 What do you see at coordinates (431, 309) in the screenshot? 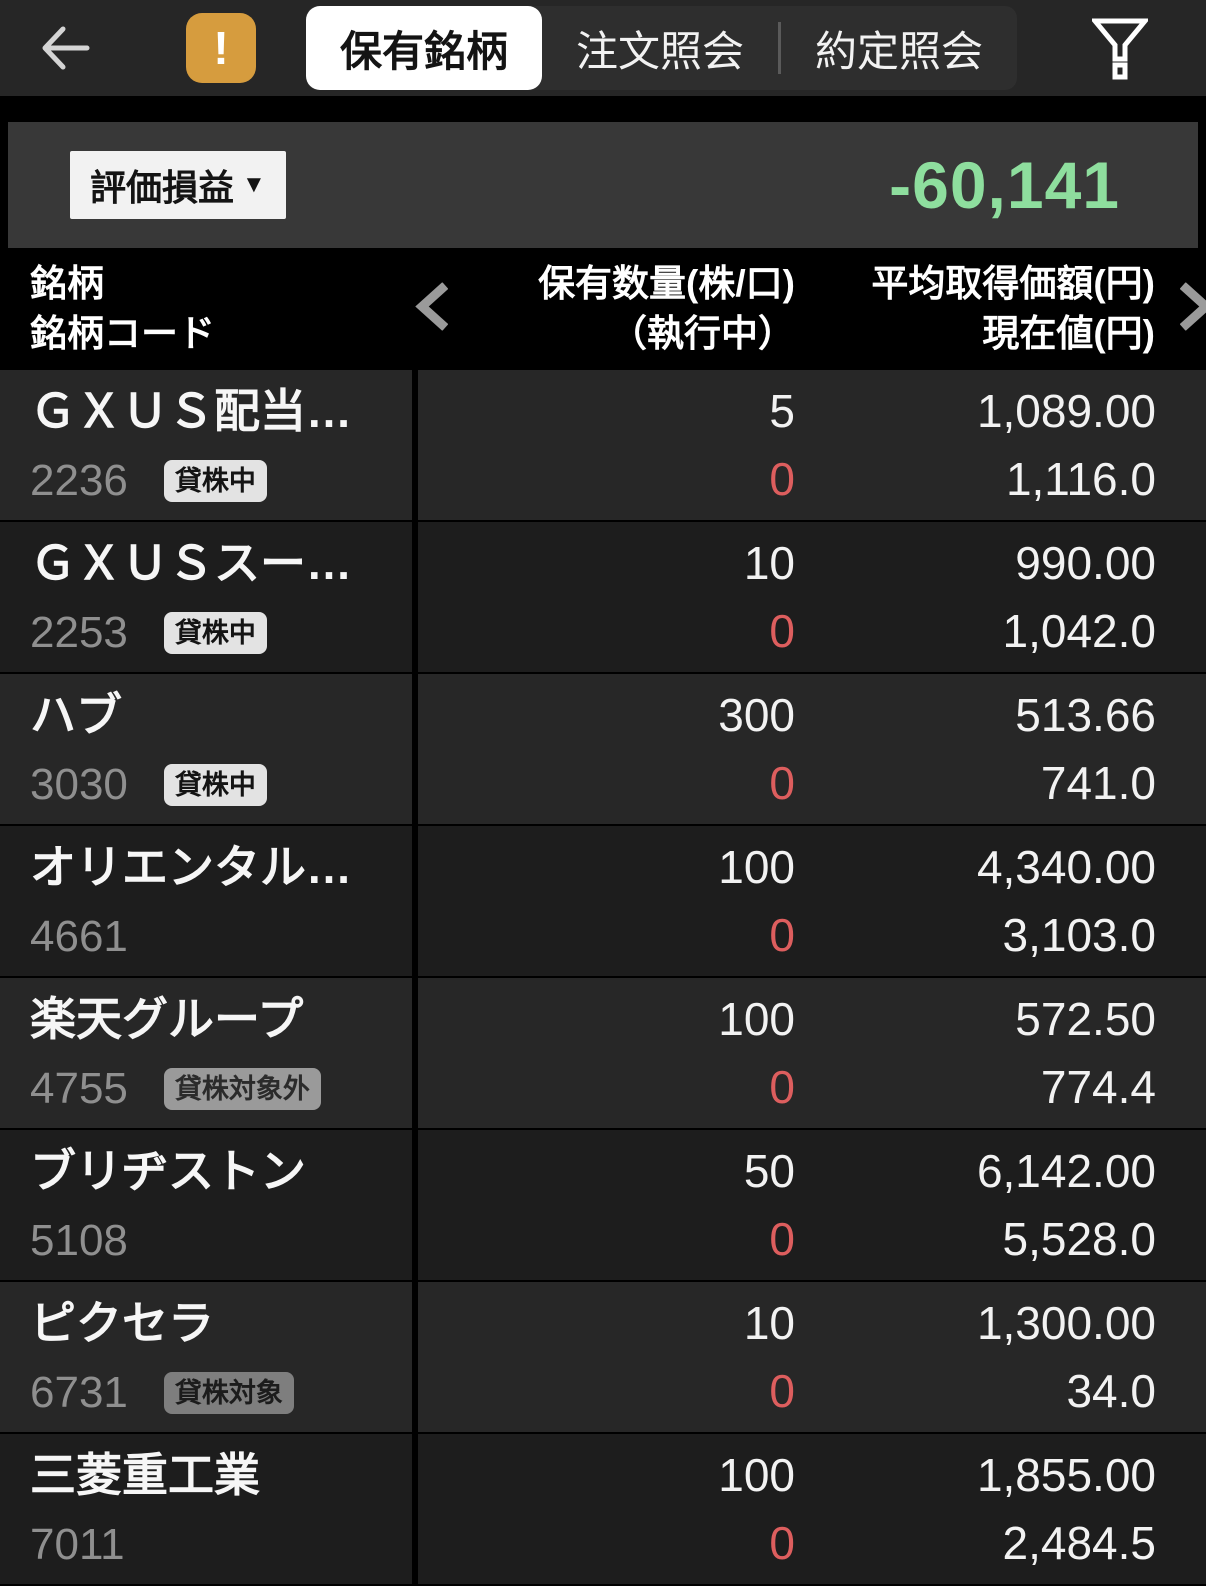
I see `scroll-left-chevron` at bounding box center [431, 309].